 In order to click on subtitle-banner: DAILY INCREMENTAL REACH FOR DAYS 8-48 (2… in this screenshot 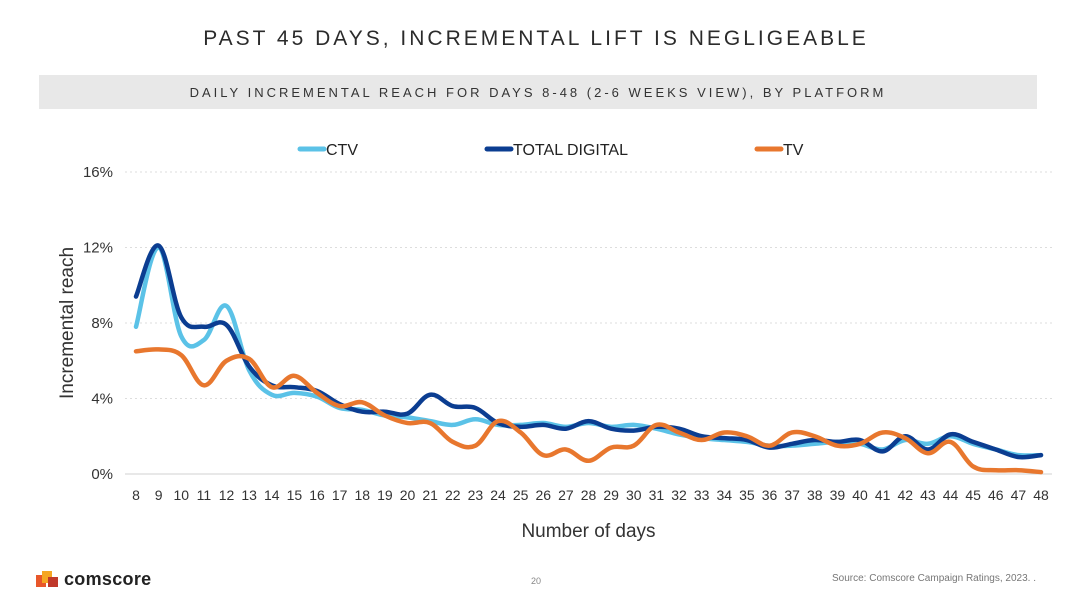, I will do `click(538, 92)`.